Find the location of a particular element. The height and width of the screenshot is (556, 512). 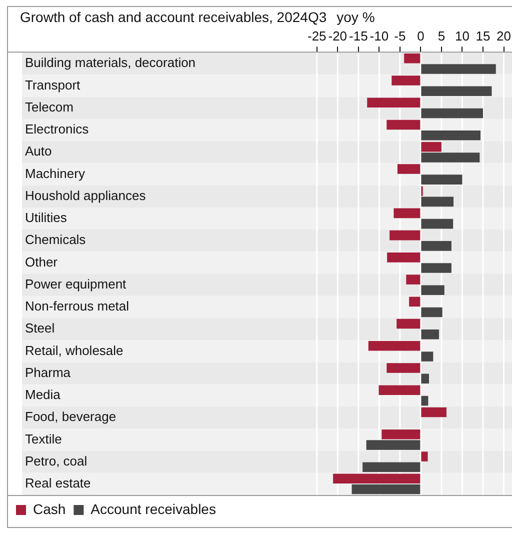

x-tick-label: 0 is located at coordinates (420, 36).